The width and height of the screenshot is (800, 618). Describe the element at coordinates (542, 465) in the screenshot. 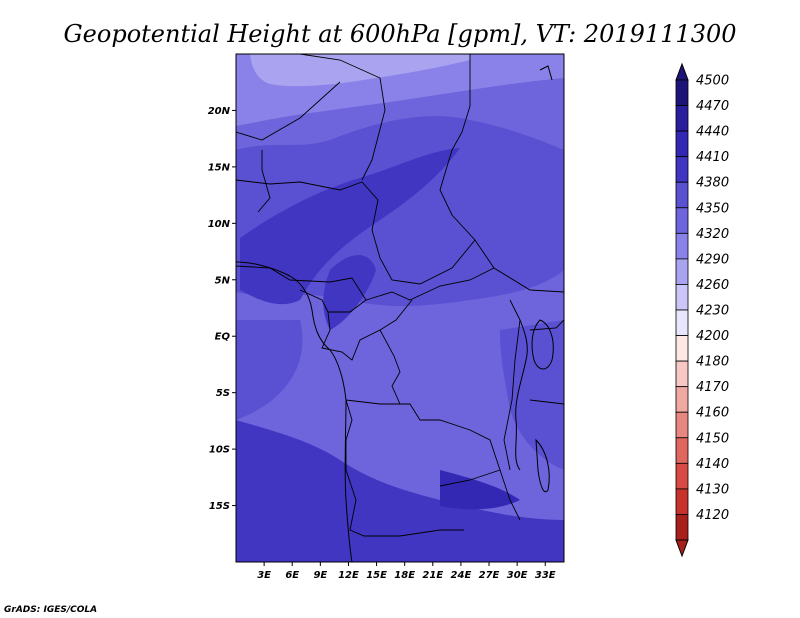

I see `lake-malawi` at that location.